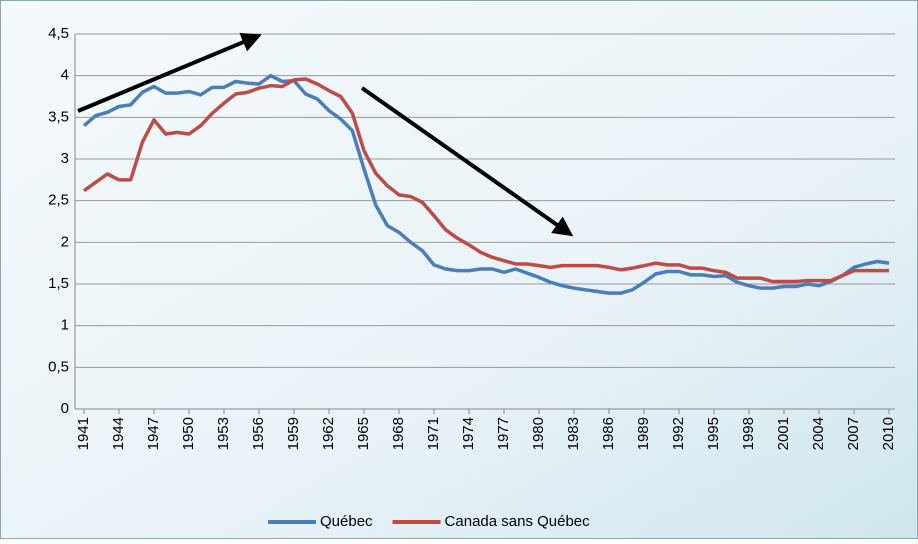 The height and width of the screenshot is (544, 918). Describe the element at coordinates (643, 433) in the screenshot. I see `x-tick-label: 1989` at that location.